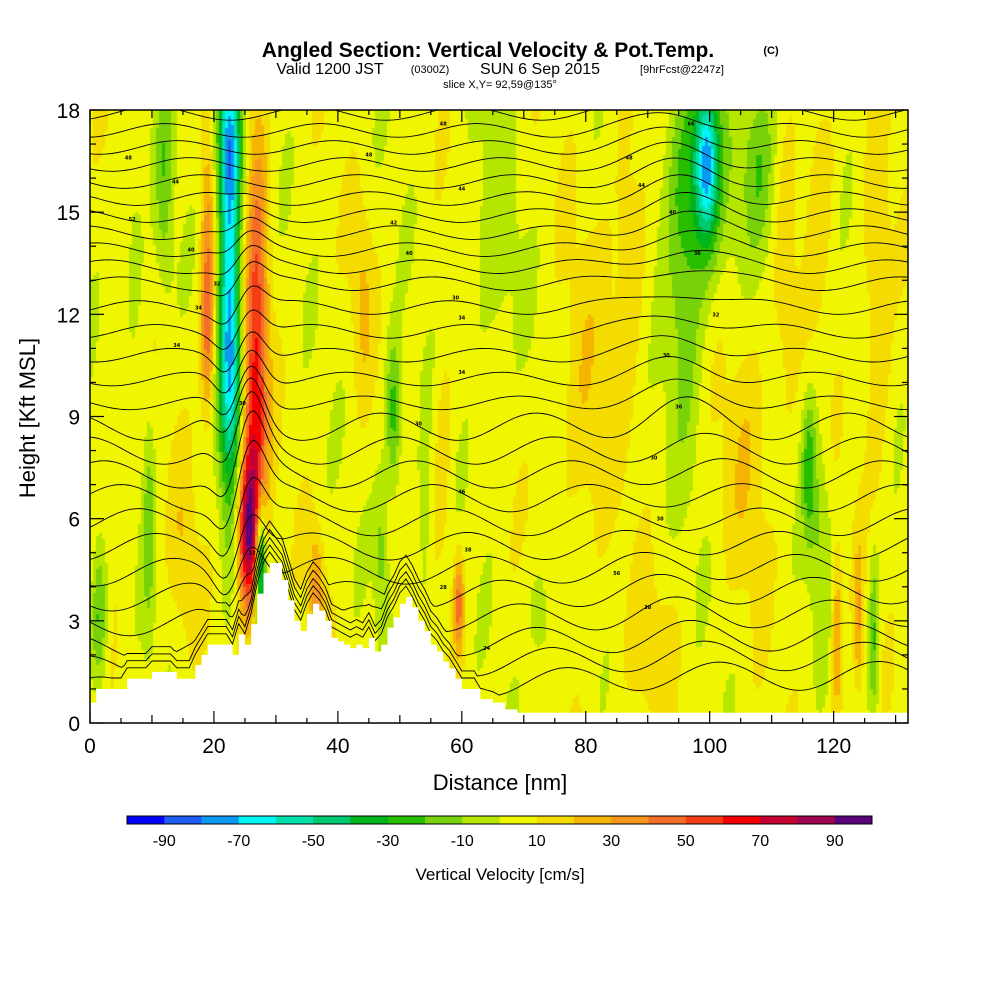  Describe the element at coordinates (678, 407) in the screenshot. I see `contour-label-29: 36` at that location.